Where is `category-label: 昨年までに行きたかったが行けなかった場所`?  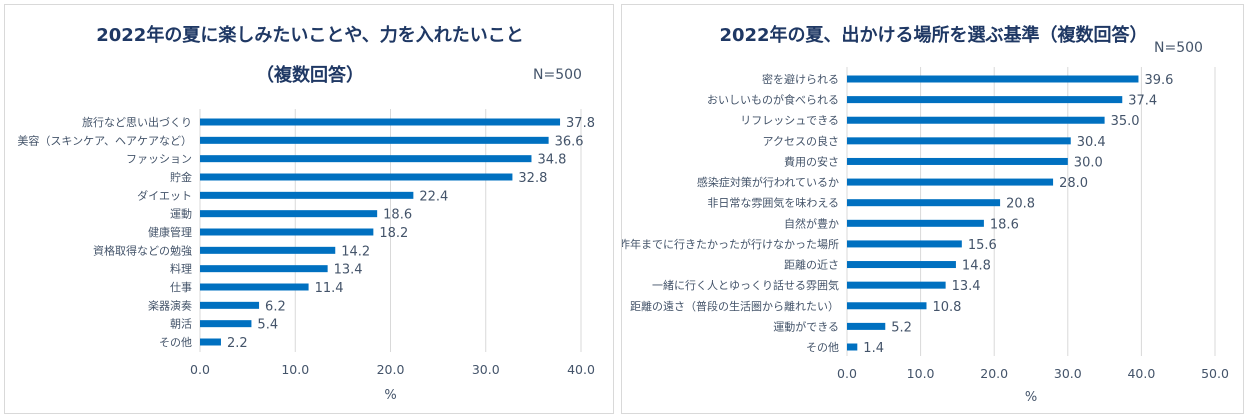
category-label: 昨年までに行きたかったが行けなかった場所 is located at coordinates (730, 244).